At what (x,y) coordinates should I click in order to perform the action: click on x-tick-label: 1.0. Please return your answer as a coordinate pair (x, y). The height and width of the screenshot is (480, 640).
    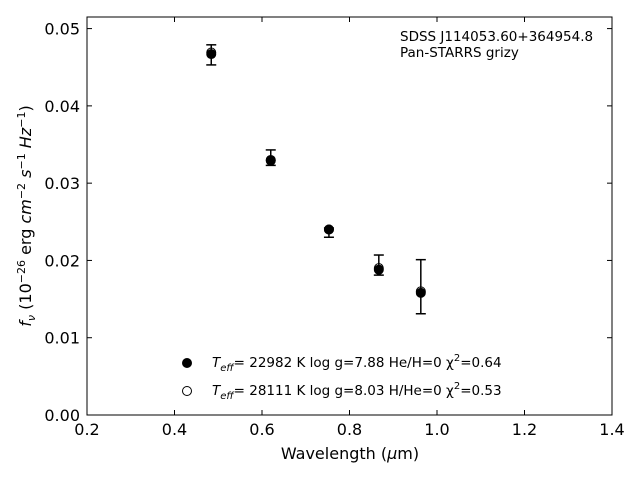
    Looking at the image, I should click on (436, 429).